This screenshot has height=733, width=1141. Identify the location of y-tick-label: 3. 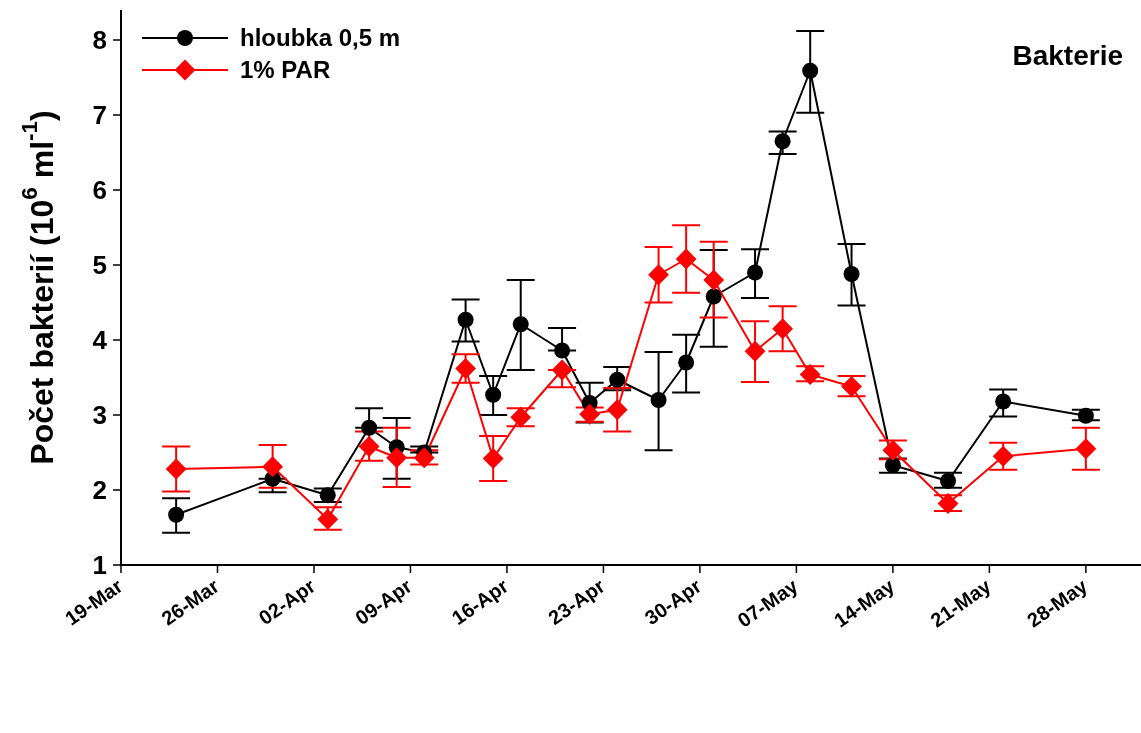
(99, 415).